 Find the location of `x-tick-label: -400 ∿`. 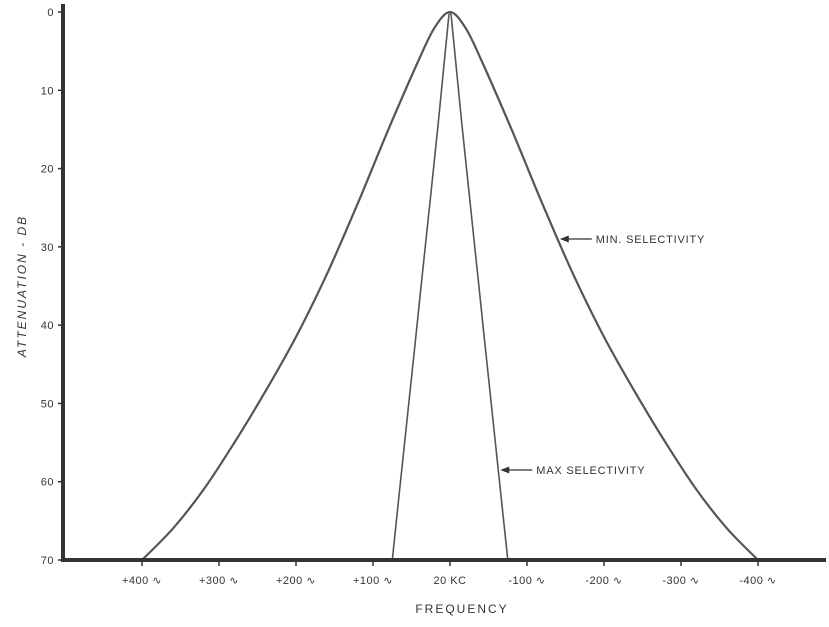

x-tick-label: -400 ∿ is located at coordinates (757, 581).